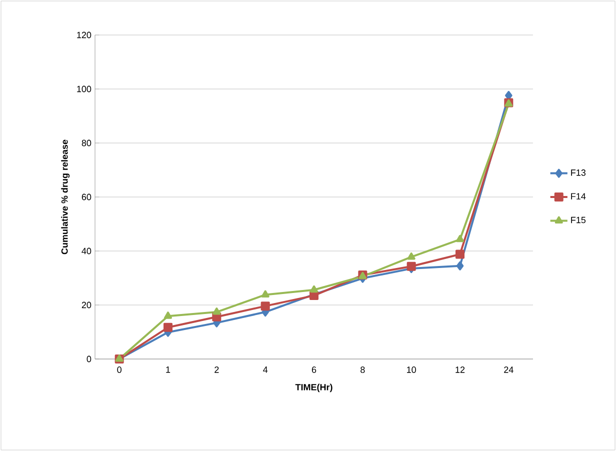 This screenshot has width=616, height=451. I want to click on legend-label: F15, so click(578, 220).